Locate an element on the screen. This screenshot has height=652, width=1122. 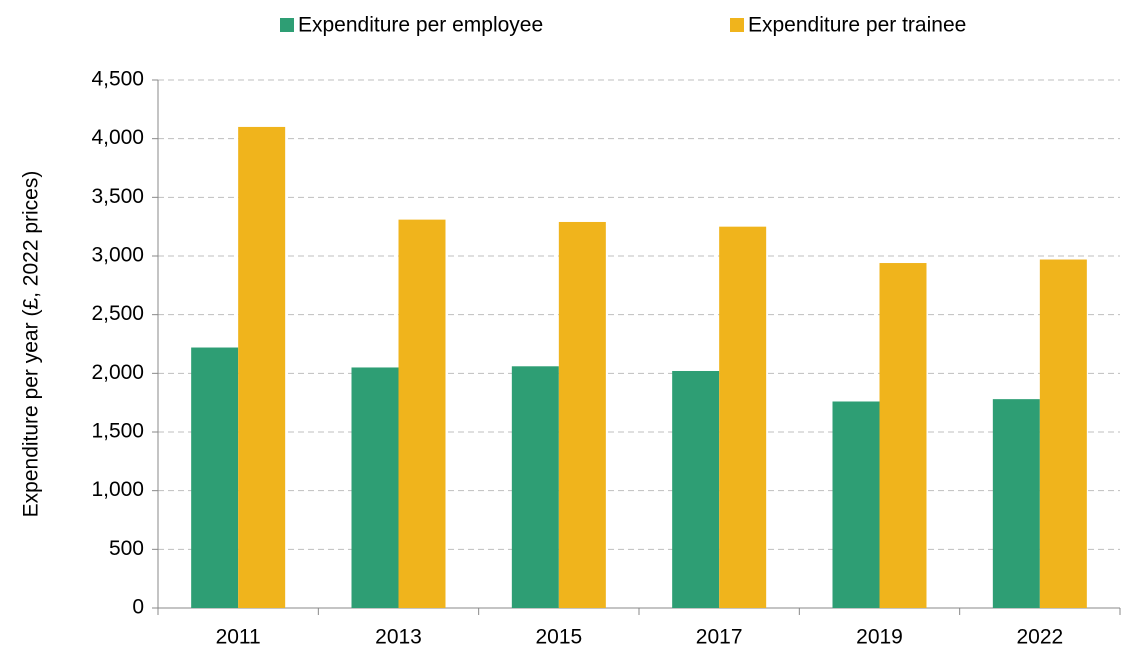
x-tick-label: 2022 is located at coordinates (1039, 637).